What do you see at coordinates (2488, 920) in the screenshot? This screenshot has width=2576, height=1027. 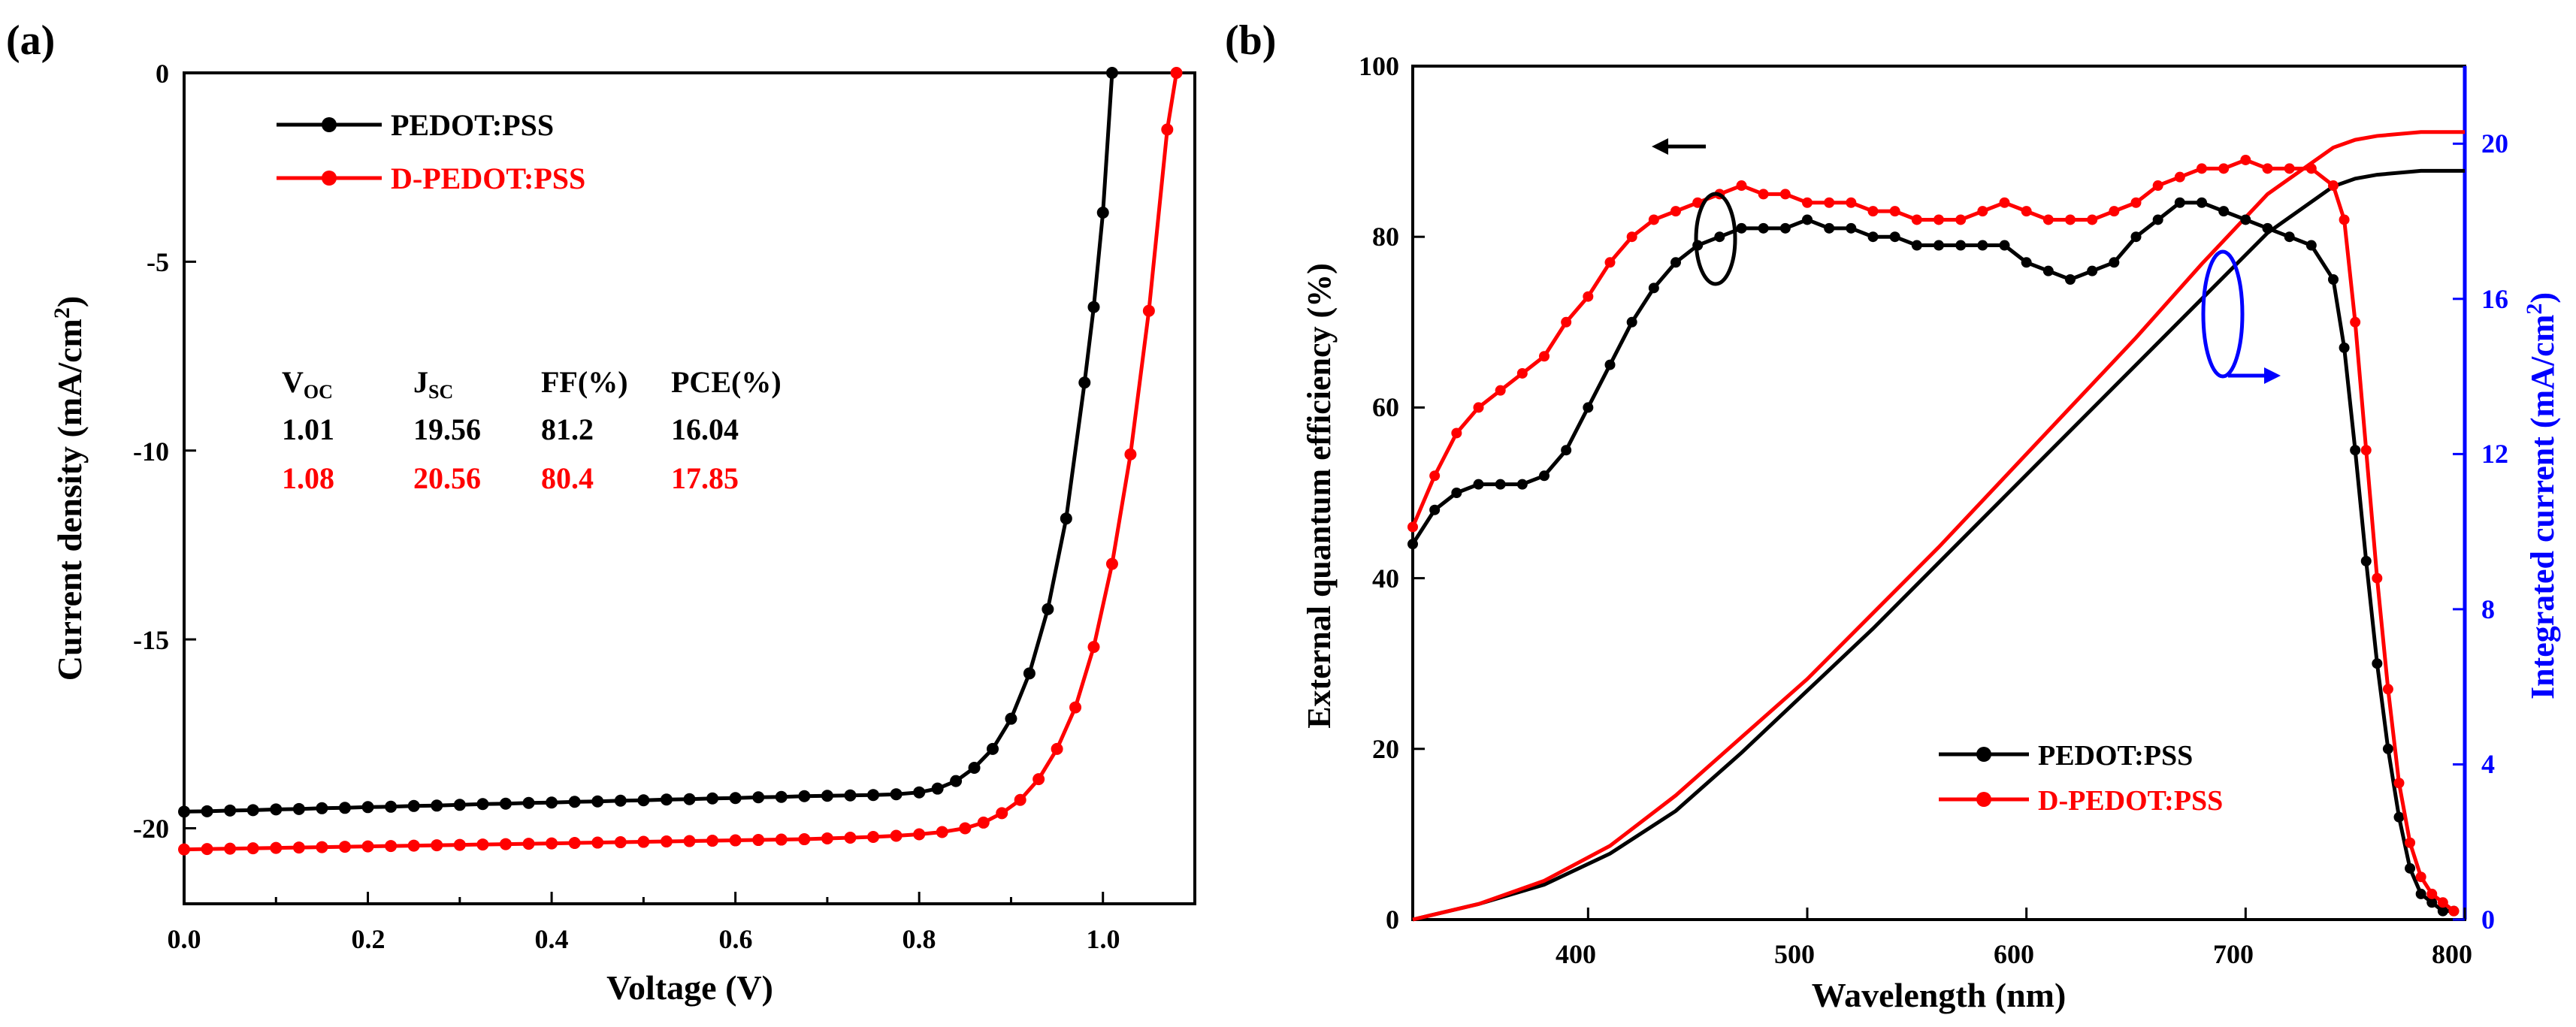 I see `b-y2tick-label: 0` at bounding box center [2488, 920].